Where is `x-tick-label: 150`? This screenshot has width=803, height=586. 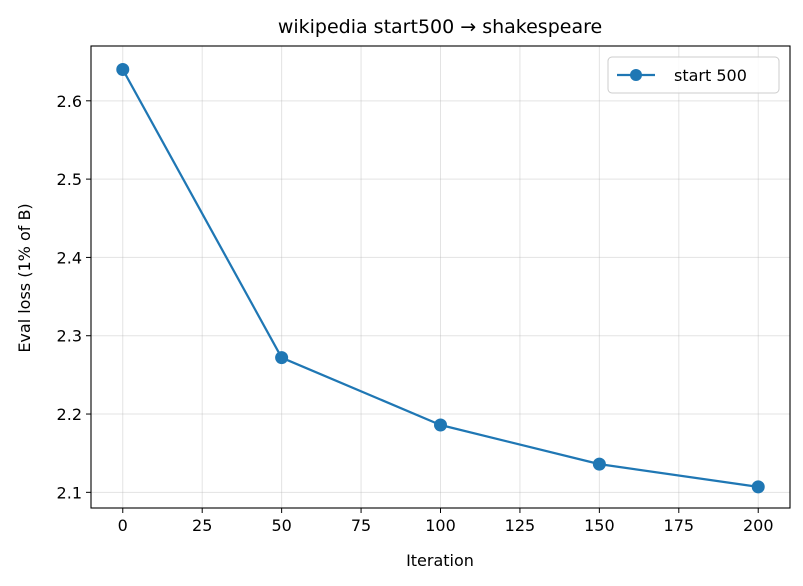 x-tick-label: 150 is located at coordinates (599, 525).